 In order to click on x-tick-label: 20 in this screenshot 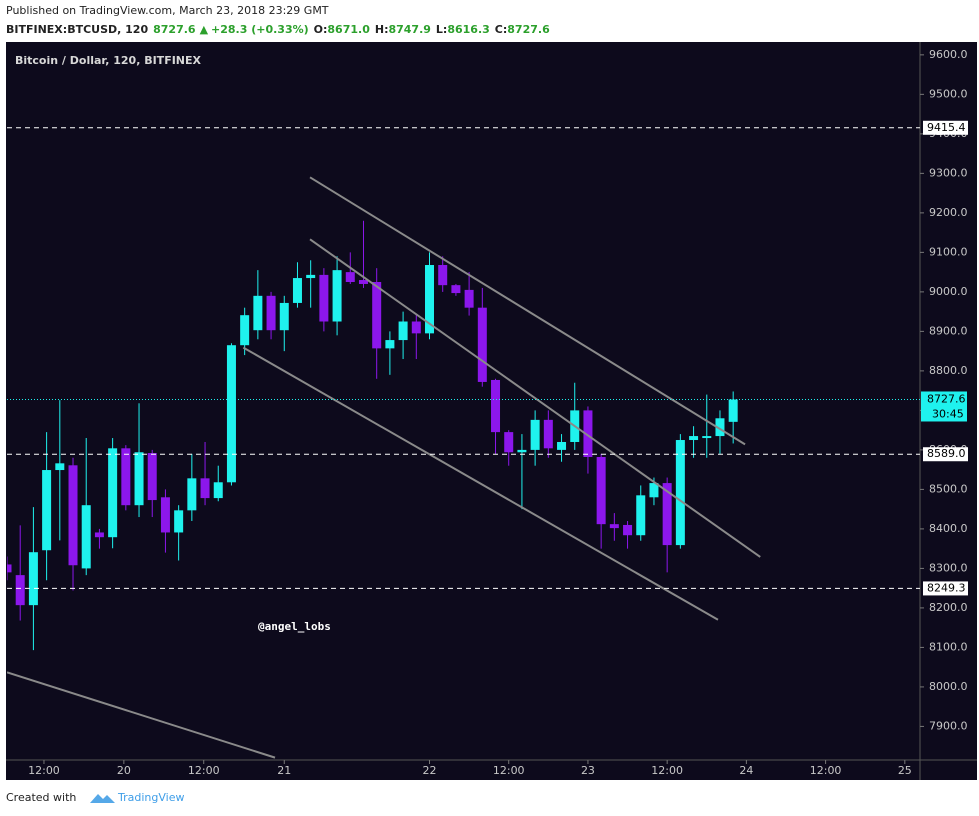, I will do `click(124, 770)`.